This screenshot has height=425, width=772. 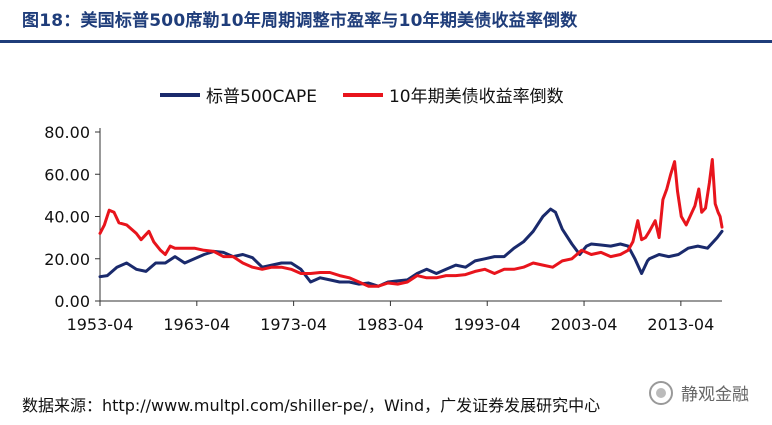 I want to click on legend-swatch-cape, so click(x=180, y=94).